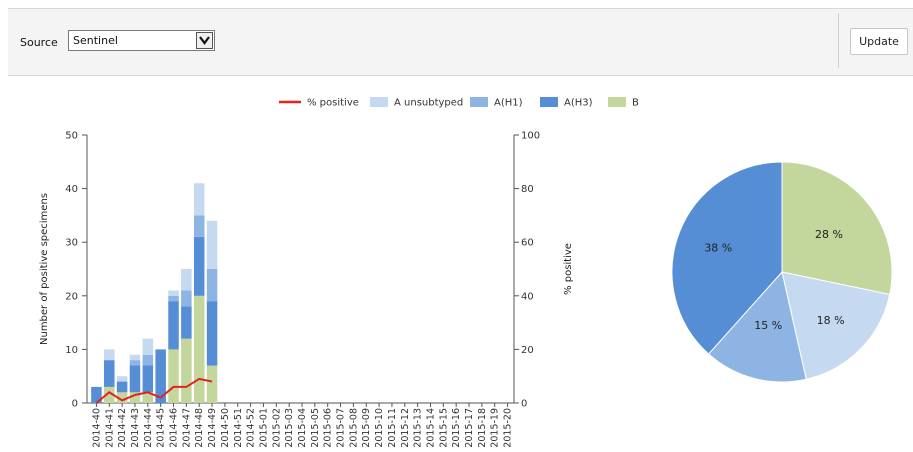 The width and height of the screenshot is (913, 452). What do you see at coordinates (75, 404) in the screenshot?
I see `y-tick-label: 0` at bounding box center [75, 404].